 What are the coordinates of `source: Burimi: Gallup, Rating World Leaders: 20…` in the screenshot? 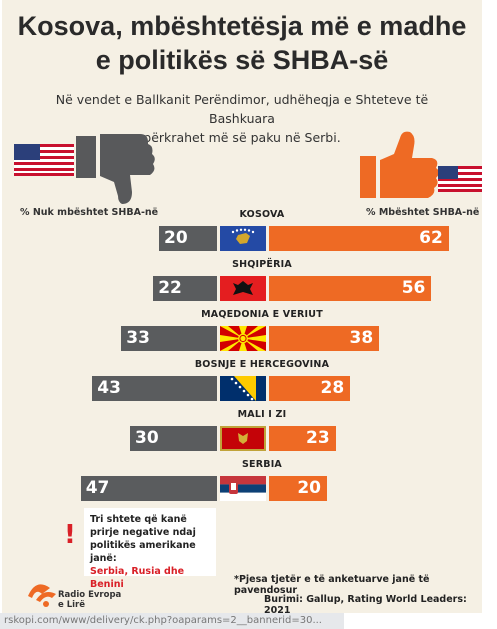 It's located at (365, 603).